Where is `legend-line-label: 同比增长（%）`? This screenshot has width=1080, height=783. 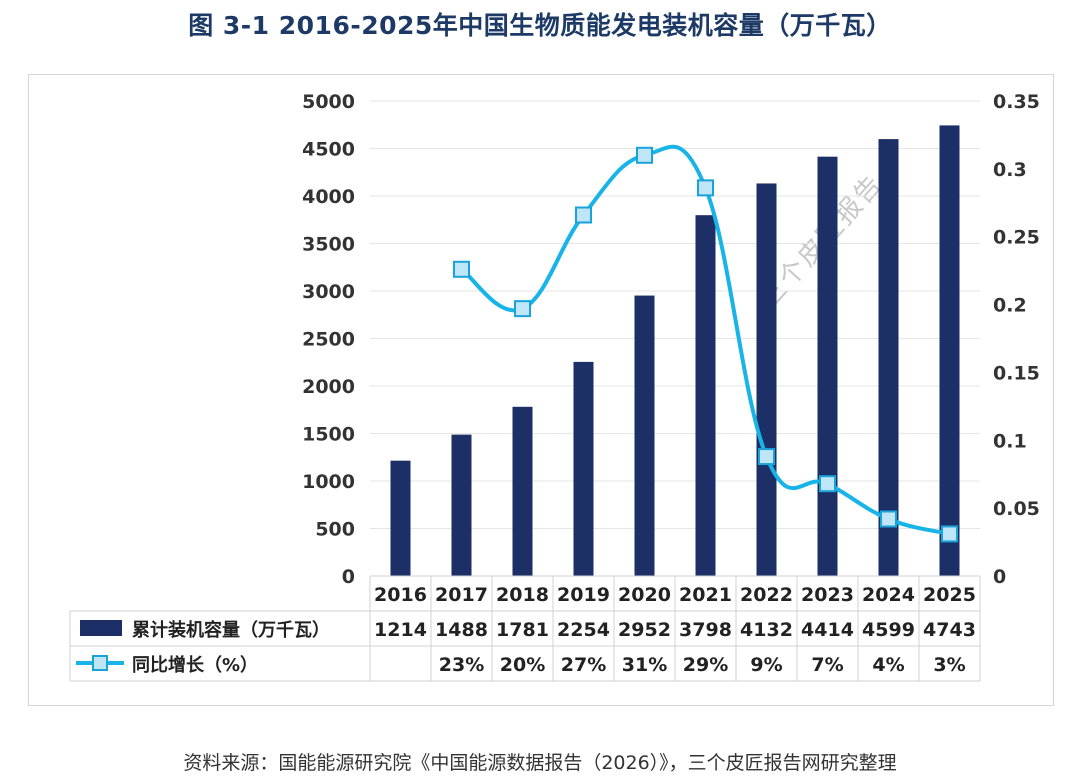
legend-line-label: 同比增长（%） is located at coordinates (195, 665).